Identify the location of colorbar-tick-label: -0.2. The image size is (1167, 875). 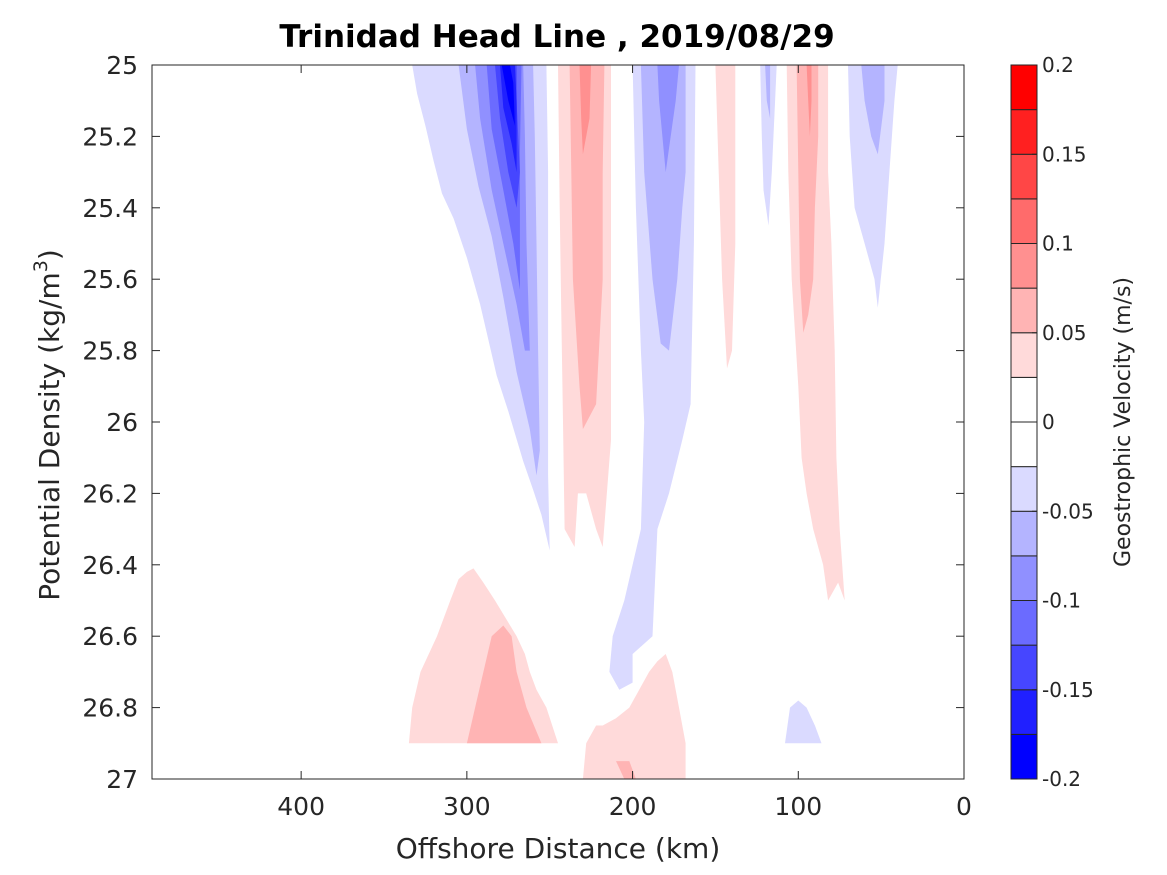
(1061, 779).